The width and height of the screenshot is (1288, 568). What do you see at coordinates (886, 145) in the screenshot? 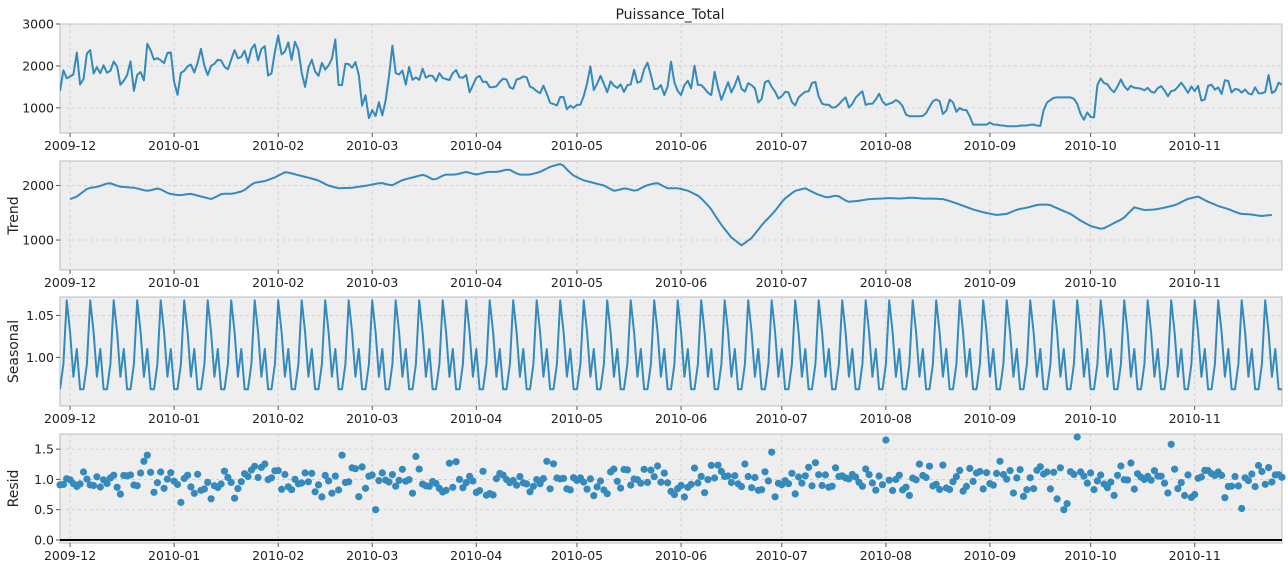
I see `x-tick-label: 2010-08` at bounding box center [886, 145].